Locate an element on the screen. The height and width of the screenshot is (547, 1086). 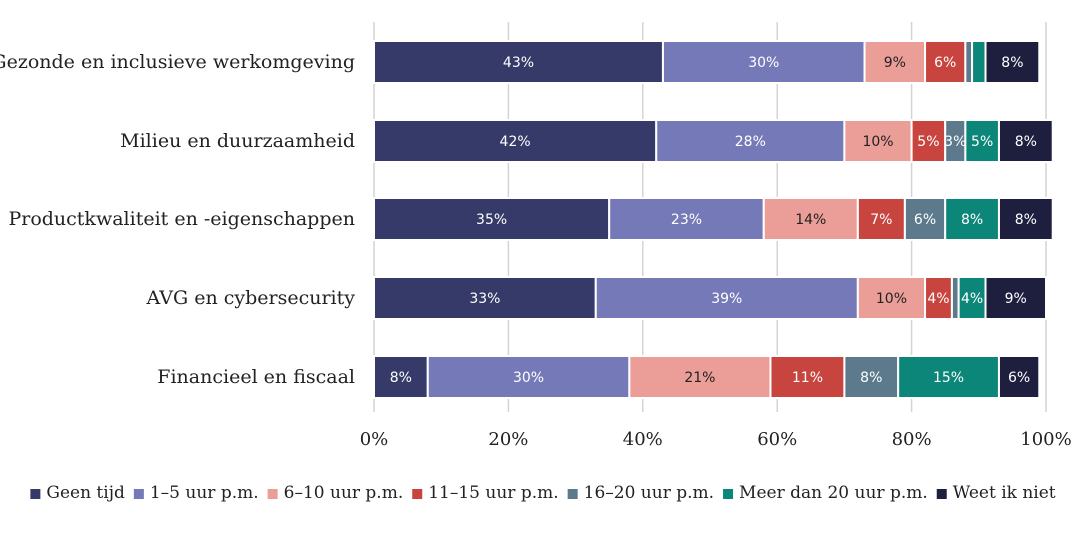
category-label: Milieu en duurzaamheid is located at coordinates (237, 141).